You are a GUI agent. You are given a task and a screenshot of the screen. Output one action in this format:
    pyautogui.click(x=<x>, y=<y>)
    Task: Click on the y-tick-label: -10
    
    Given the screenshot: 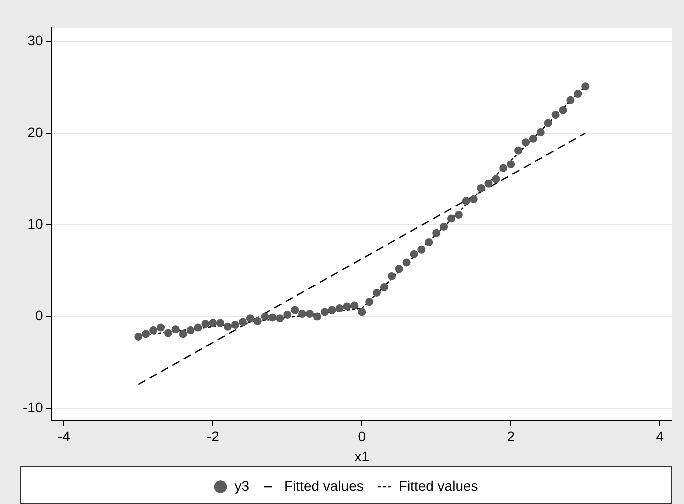 What is the action you would take?
    pyautogui.click(x=33, y=407)
    